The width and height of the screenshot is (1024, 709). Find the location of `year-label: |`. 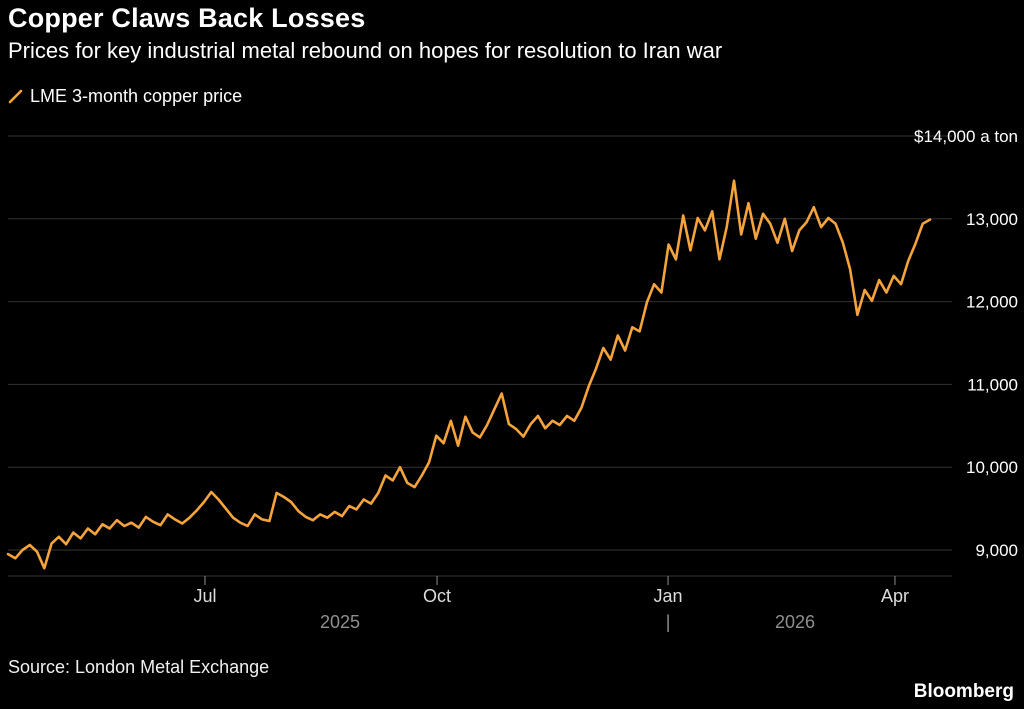

year-label: | is located at coordinates (668, 622).